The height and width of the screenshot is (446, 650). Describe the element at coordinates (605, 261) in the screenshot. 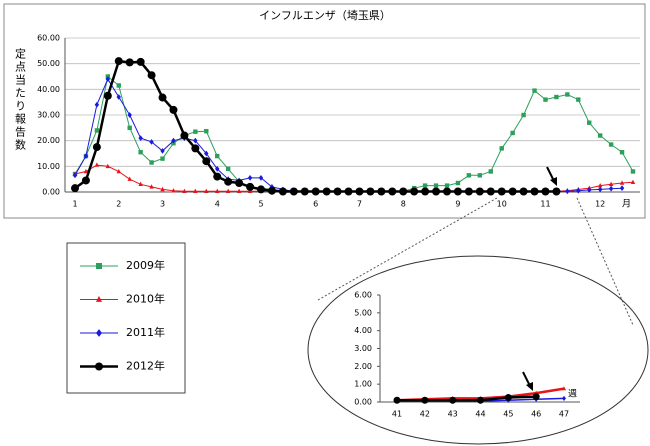

I see `zoom-guide` at that location.